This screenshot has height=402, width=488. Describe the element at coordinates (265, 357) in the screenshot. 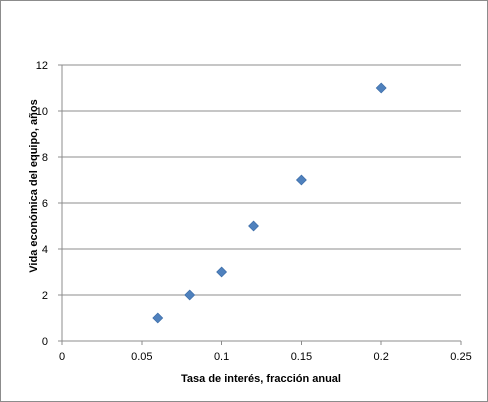

I see `x-tick-labels: 0 0.05 0.1 0.15 0.2 0.25` at that location.